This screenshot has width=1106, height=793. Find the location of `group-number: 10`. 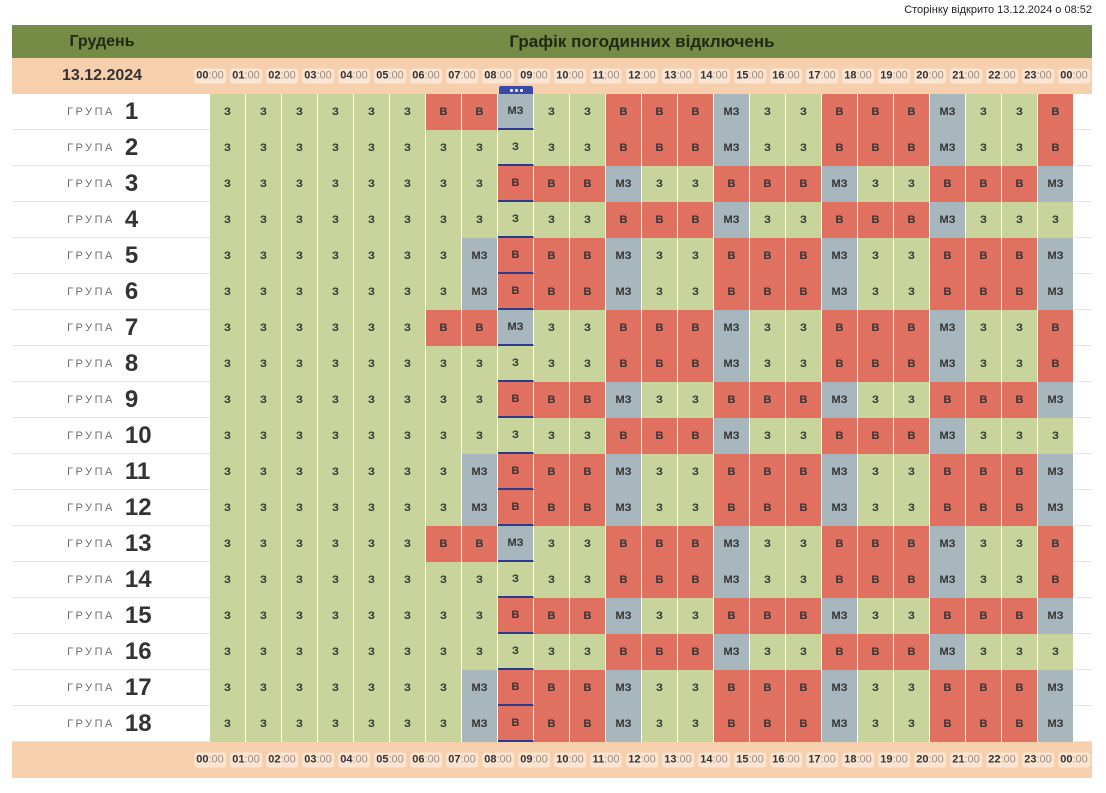

group-number: 10 is located at coordinates (138, 435).